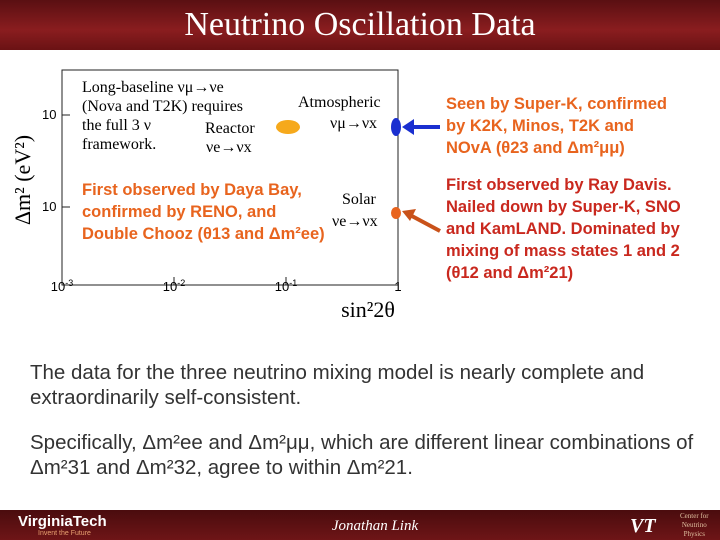  Describe the element at coordinates (559, 185) in the screenshot. I see `callout-line: First observed by Ray Davis.` at that location.